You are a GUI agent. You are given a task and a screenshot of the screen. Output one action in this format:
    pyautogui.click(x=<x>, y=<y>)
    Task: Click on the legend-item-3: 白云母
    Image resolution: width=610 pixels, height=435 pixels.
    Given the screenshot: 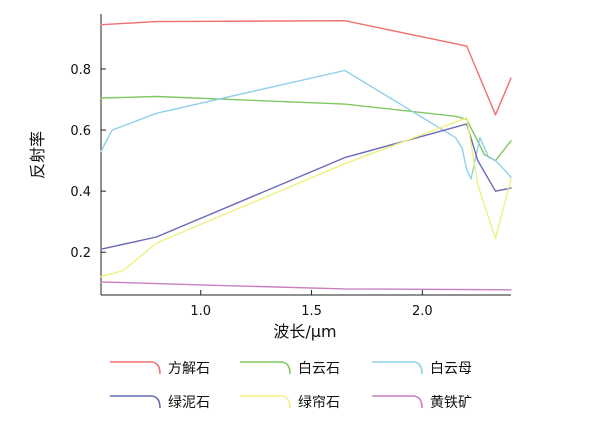 What is the action you would take?
    pyautogui.click(x=422, y=369)
    